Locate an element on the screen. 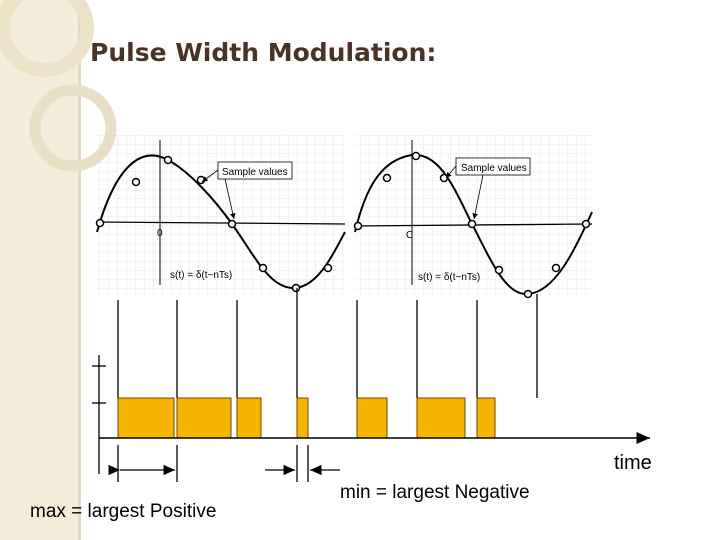 The image size is (720, 540). time-axis-label: time is located at coordinates (633, 463).